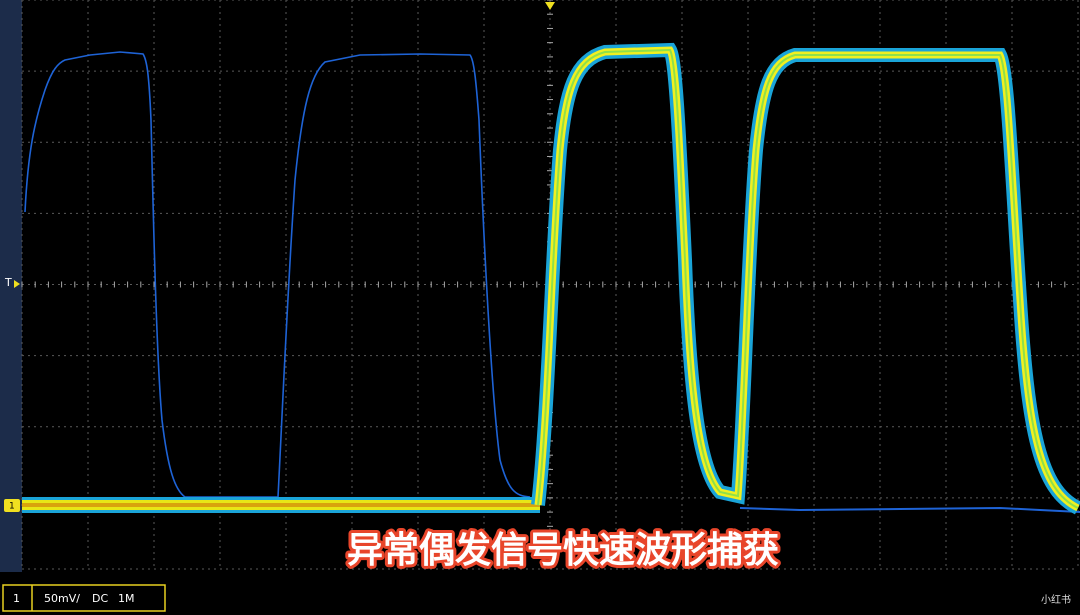 The width and height of the screenshot is (1080, 615). Describe the element at coordinates (550, 6) in the screenshot. I see `trigger-position-marker` at that location.